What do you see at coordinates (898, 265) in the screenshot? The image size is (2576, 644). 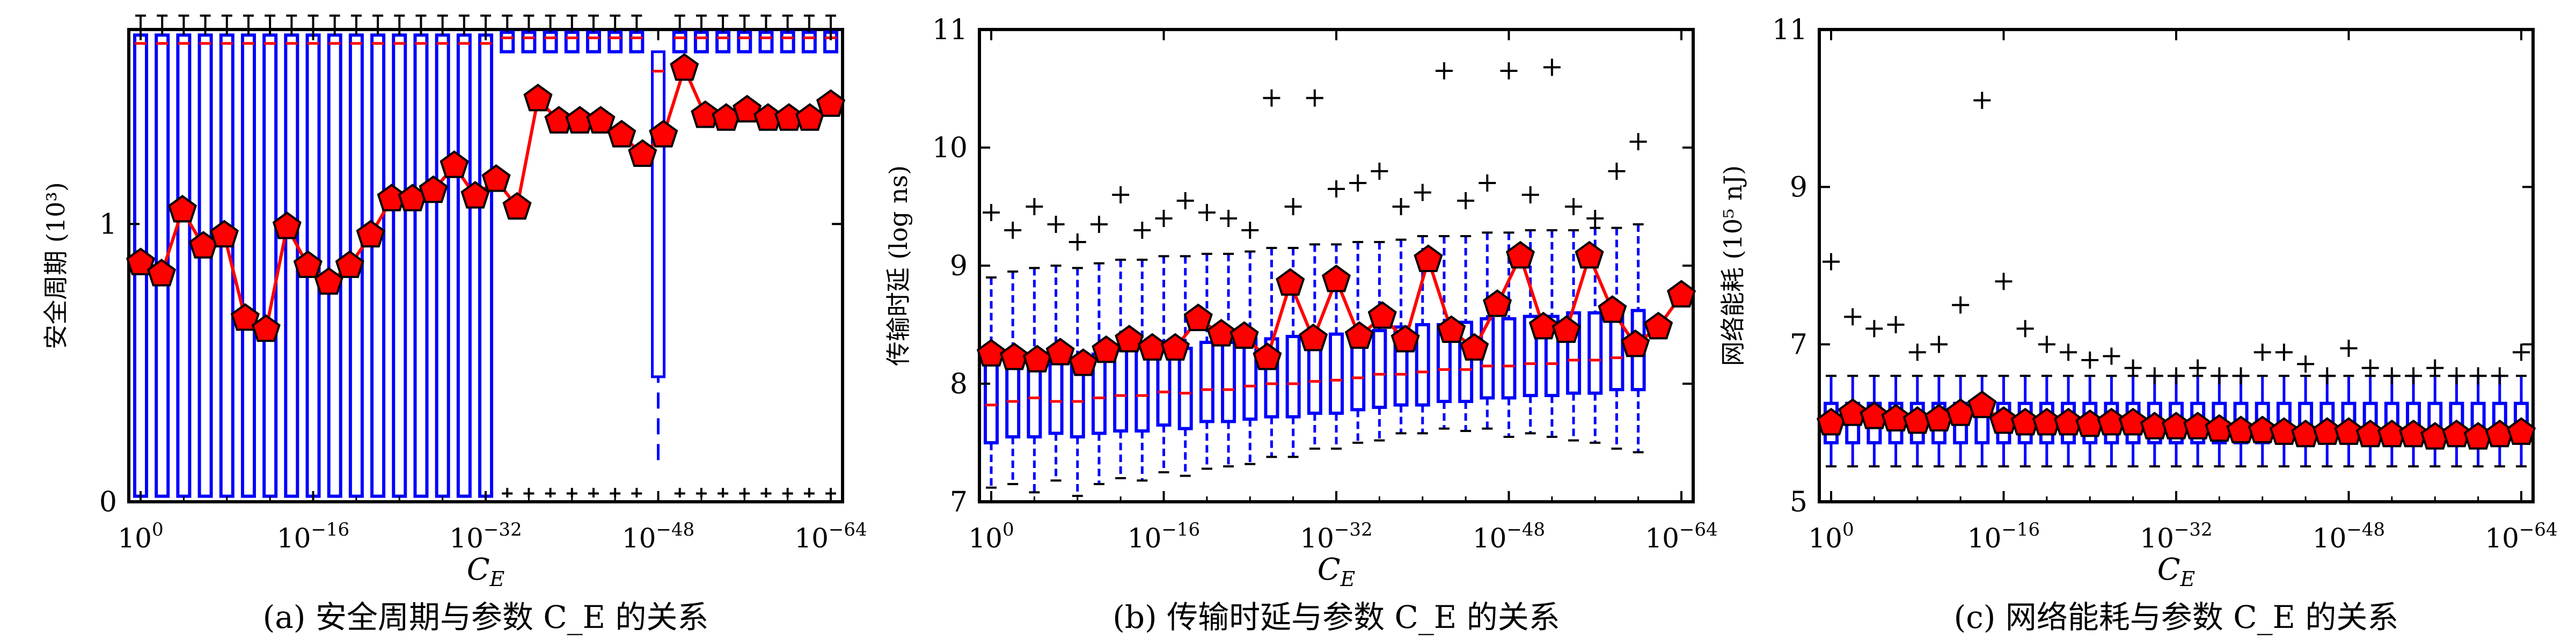 I see `y-axis-label-b: 传输时延 (log ns)` at bounding box center [898, 265].